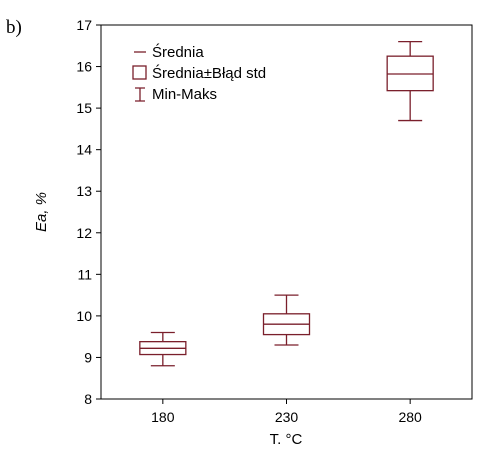 Image resolution: width=484 pixels, height=453 pixels. I want to click on legend-box-symbol, so click(139, 72).